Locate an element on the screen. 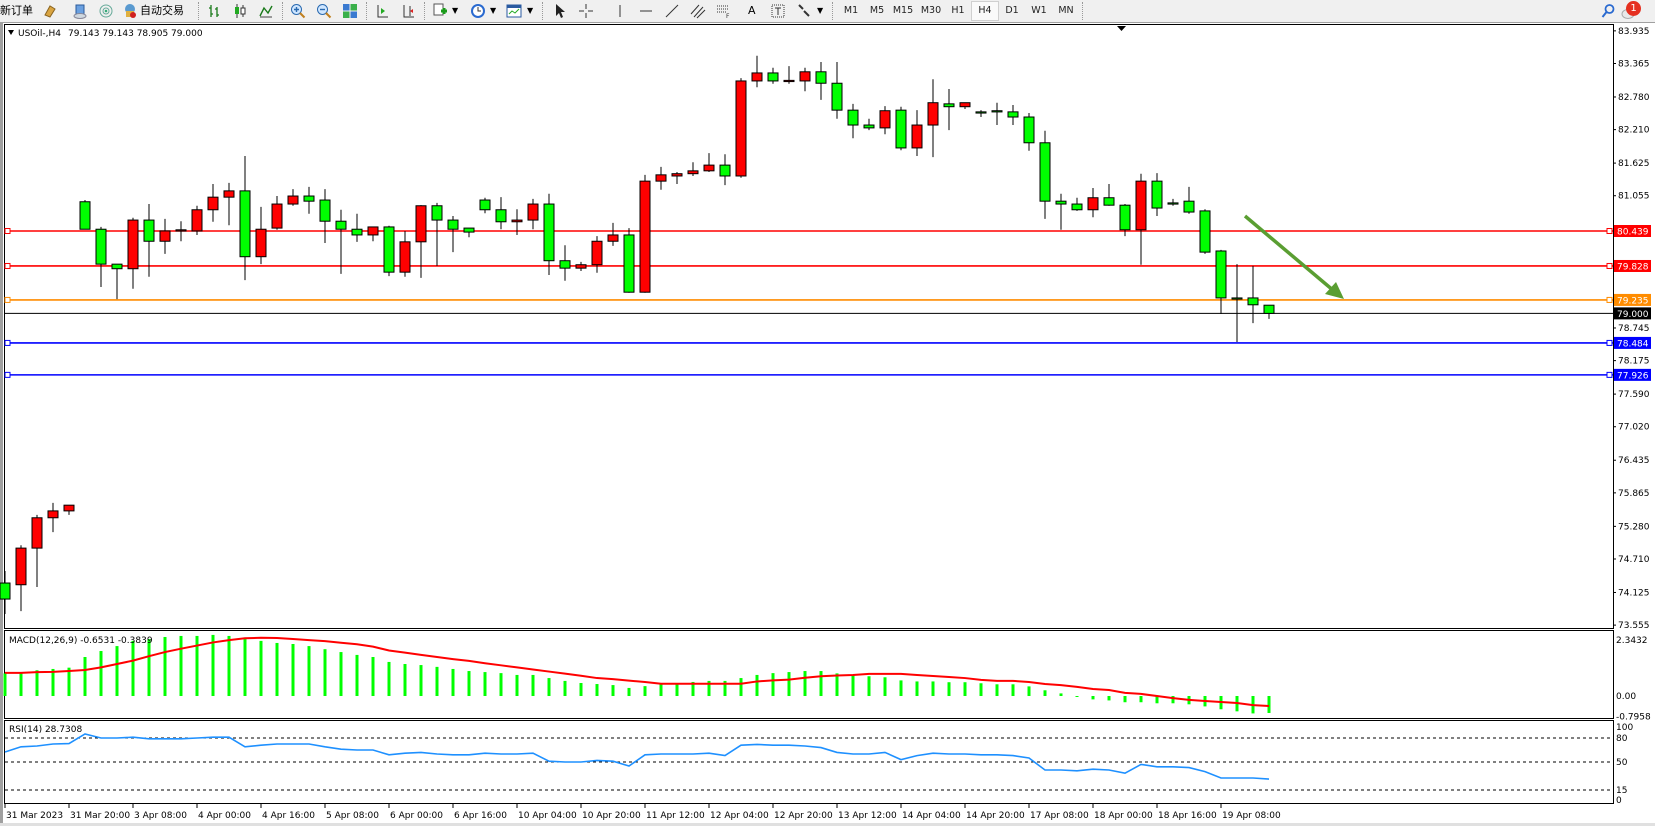 This screenshot has height=826, width=1655. fibonacci-icon: F is located at coordinates (724, 11).